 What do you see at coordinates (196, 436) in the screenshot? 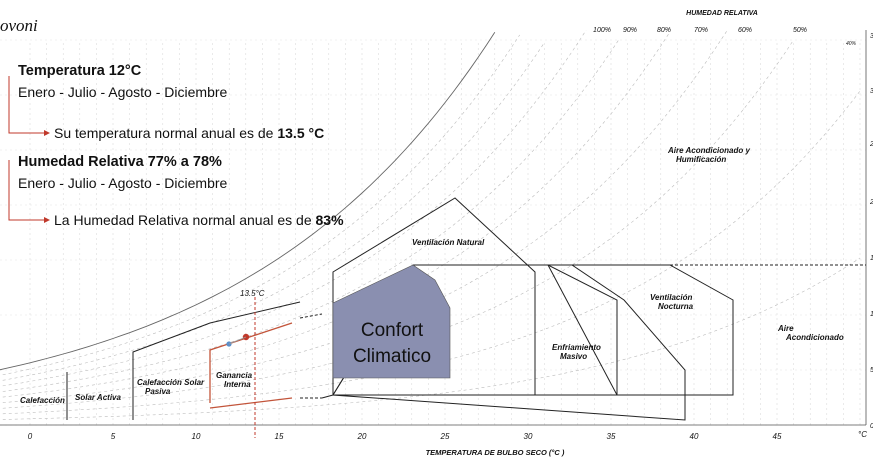
I see `x-tick-label: 10` at bounding box center [196, 436].